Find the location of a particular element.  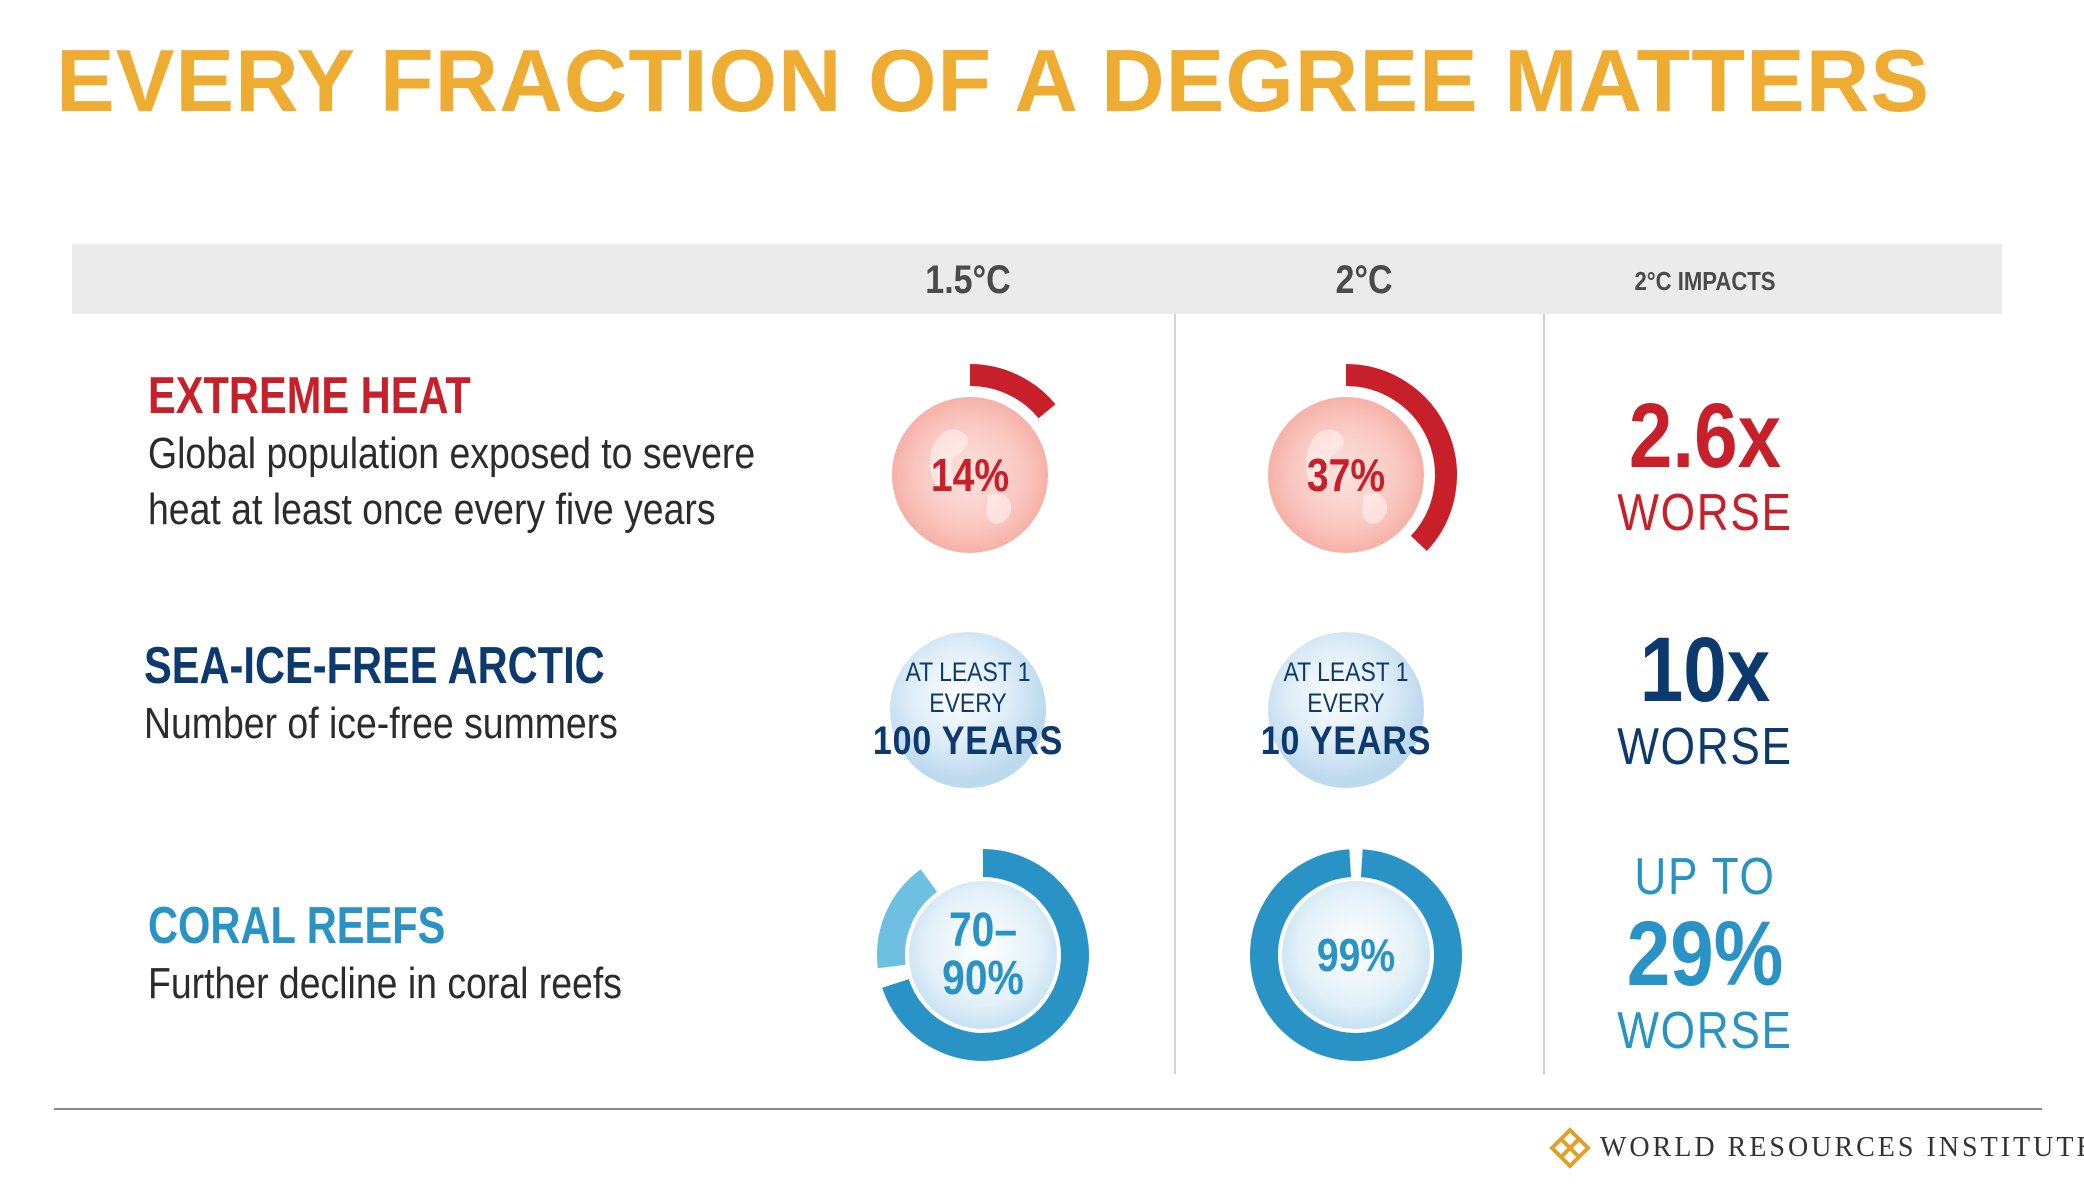

globe-arctic-2c: AT LEAST 1 EVERY 10 YEARS is located at coordinates (1346, 710).